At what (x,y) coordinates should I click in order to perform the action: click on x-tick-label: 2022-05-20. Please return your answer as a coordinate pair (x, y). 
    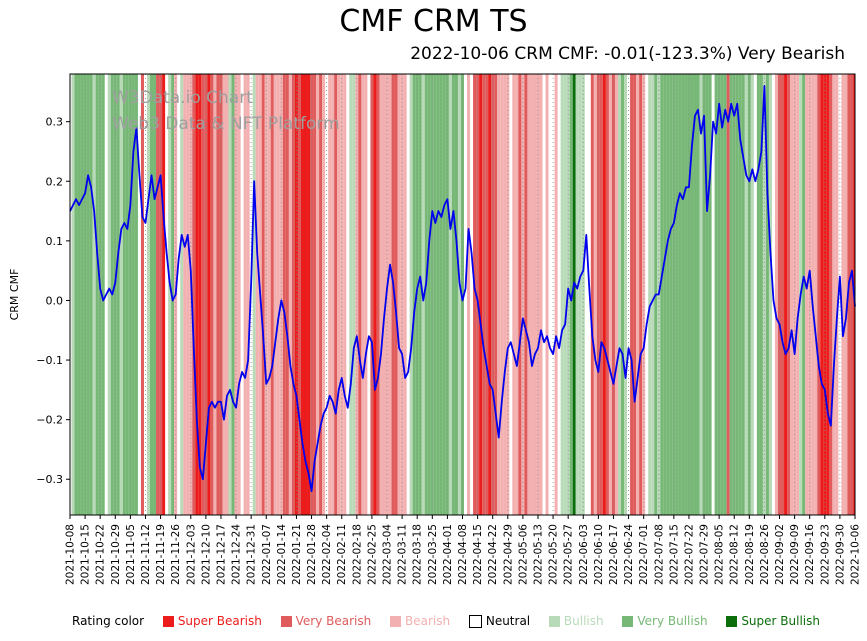
    Looking at the image, I should click on (554, 554).